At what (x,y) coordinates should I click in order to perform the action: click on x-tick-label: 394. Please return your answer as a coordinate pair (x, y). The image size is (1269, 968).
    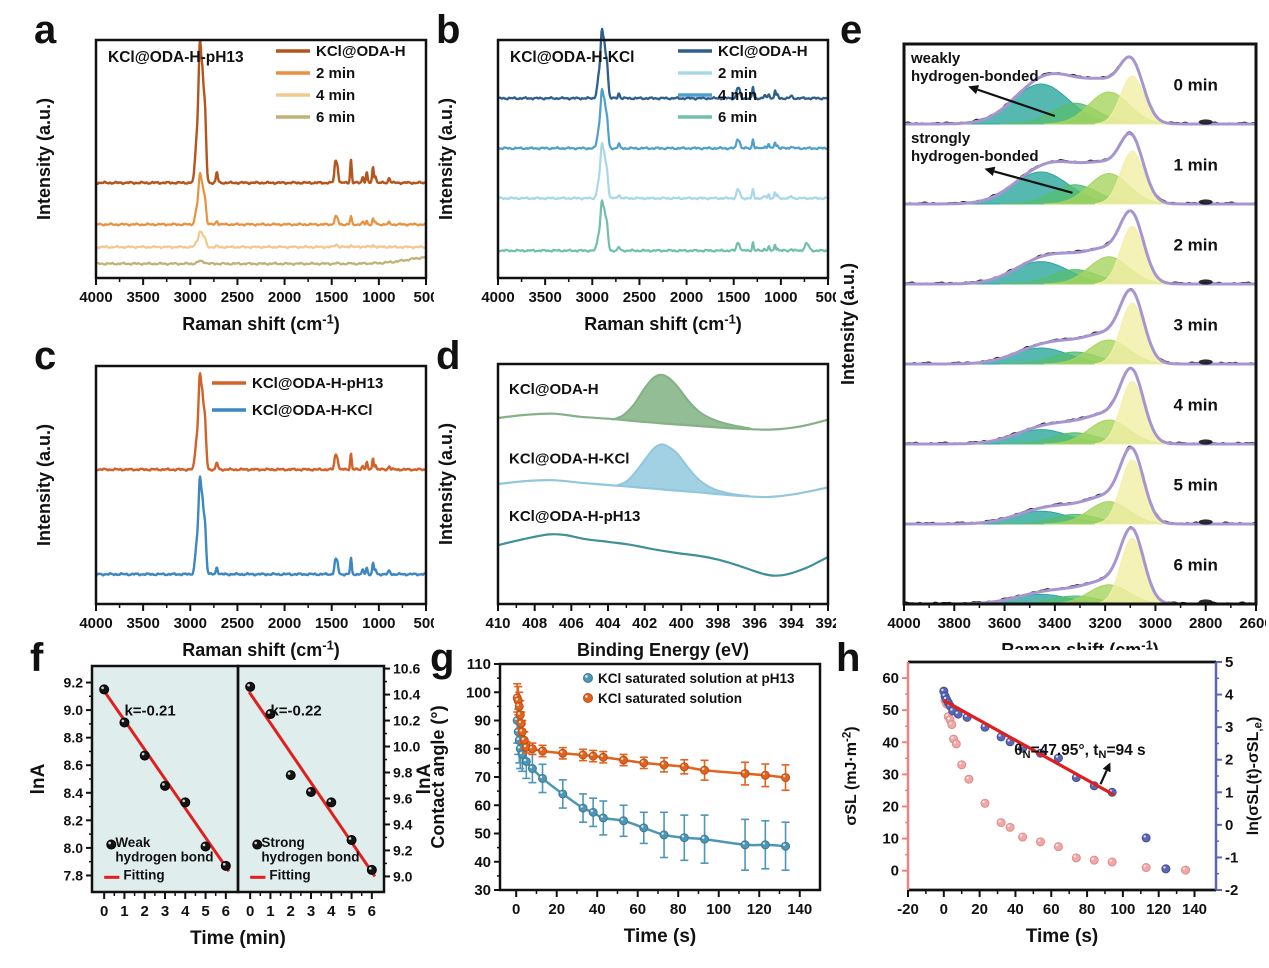
    Looking at the image, I should click on (792, 623).